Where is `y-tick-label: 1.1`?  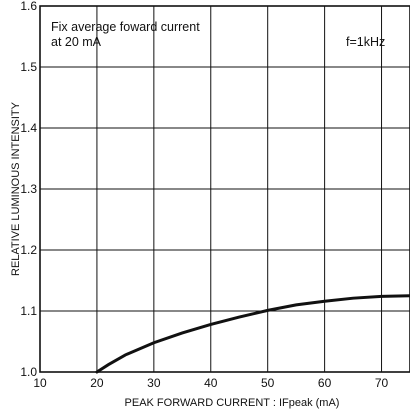 y-tick-label: 1.1 is located at coordinates (28, 311).